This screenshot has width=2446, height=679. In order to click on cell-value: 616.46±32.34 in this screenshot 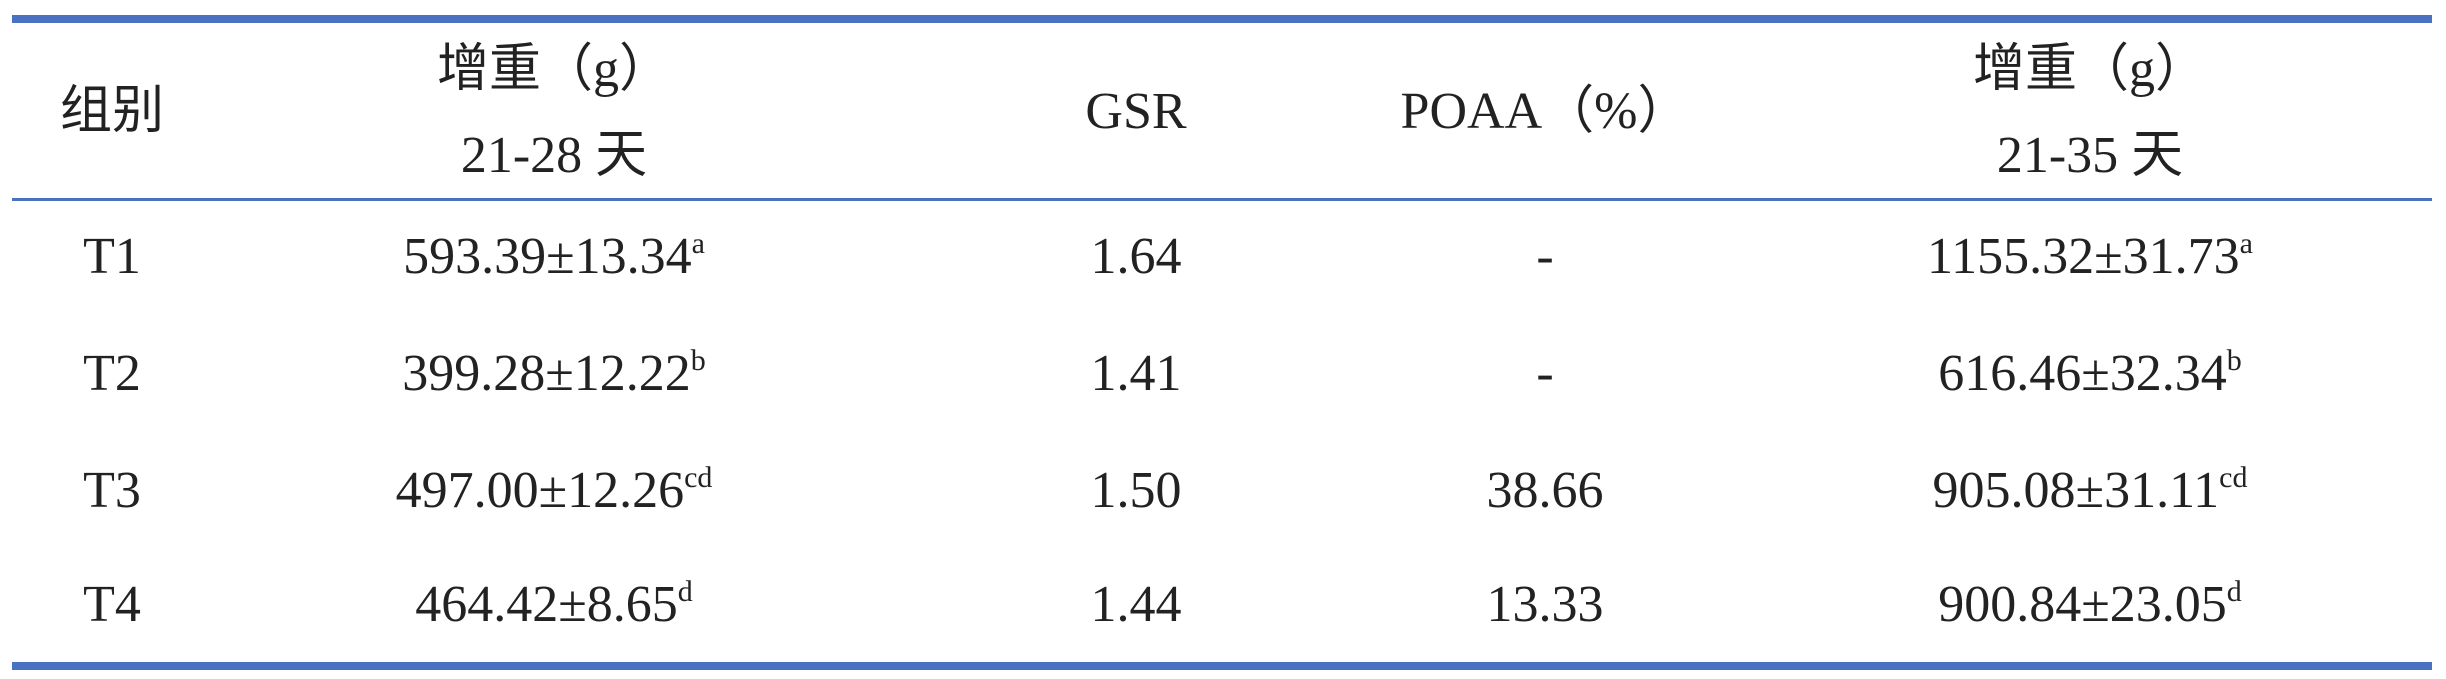, I will do `click(2082, 373)`.